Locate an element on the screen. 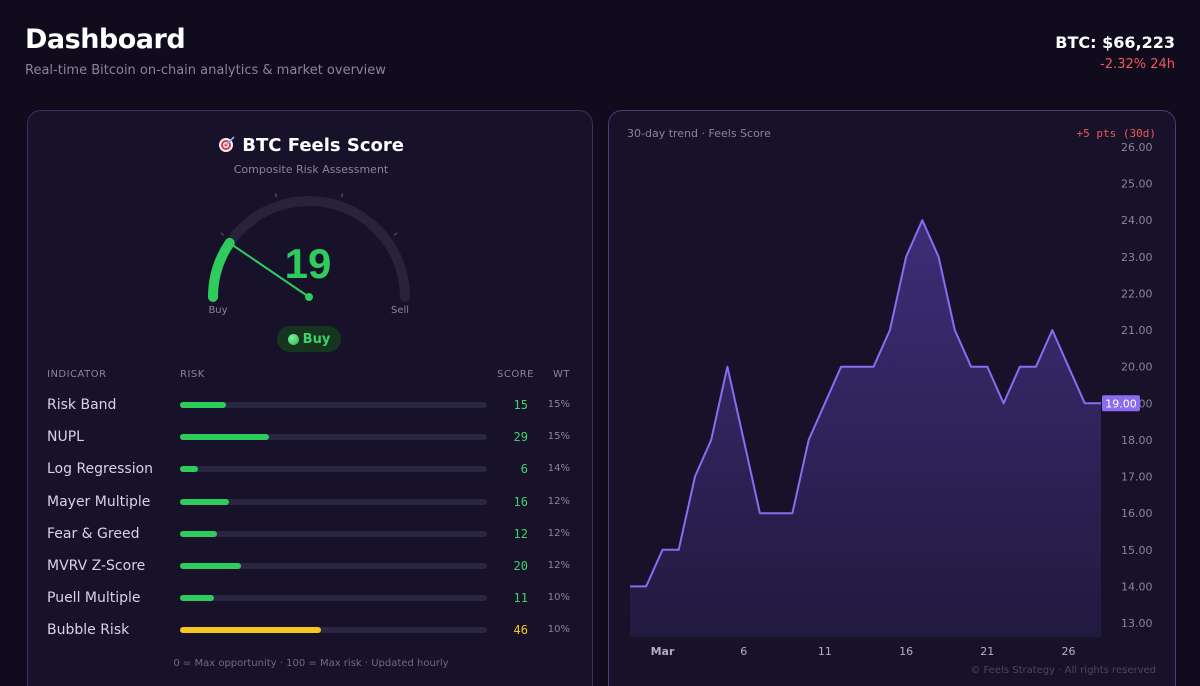 Image resolution: width=1200 pixels, height=686 pixels. y-tick-label: 15.00 is located at coordinates (1137, 550).